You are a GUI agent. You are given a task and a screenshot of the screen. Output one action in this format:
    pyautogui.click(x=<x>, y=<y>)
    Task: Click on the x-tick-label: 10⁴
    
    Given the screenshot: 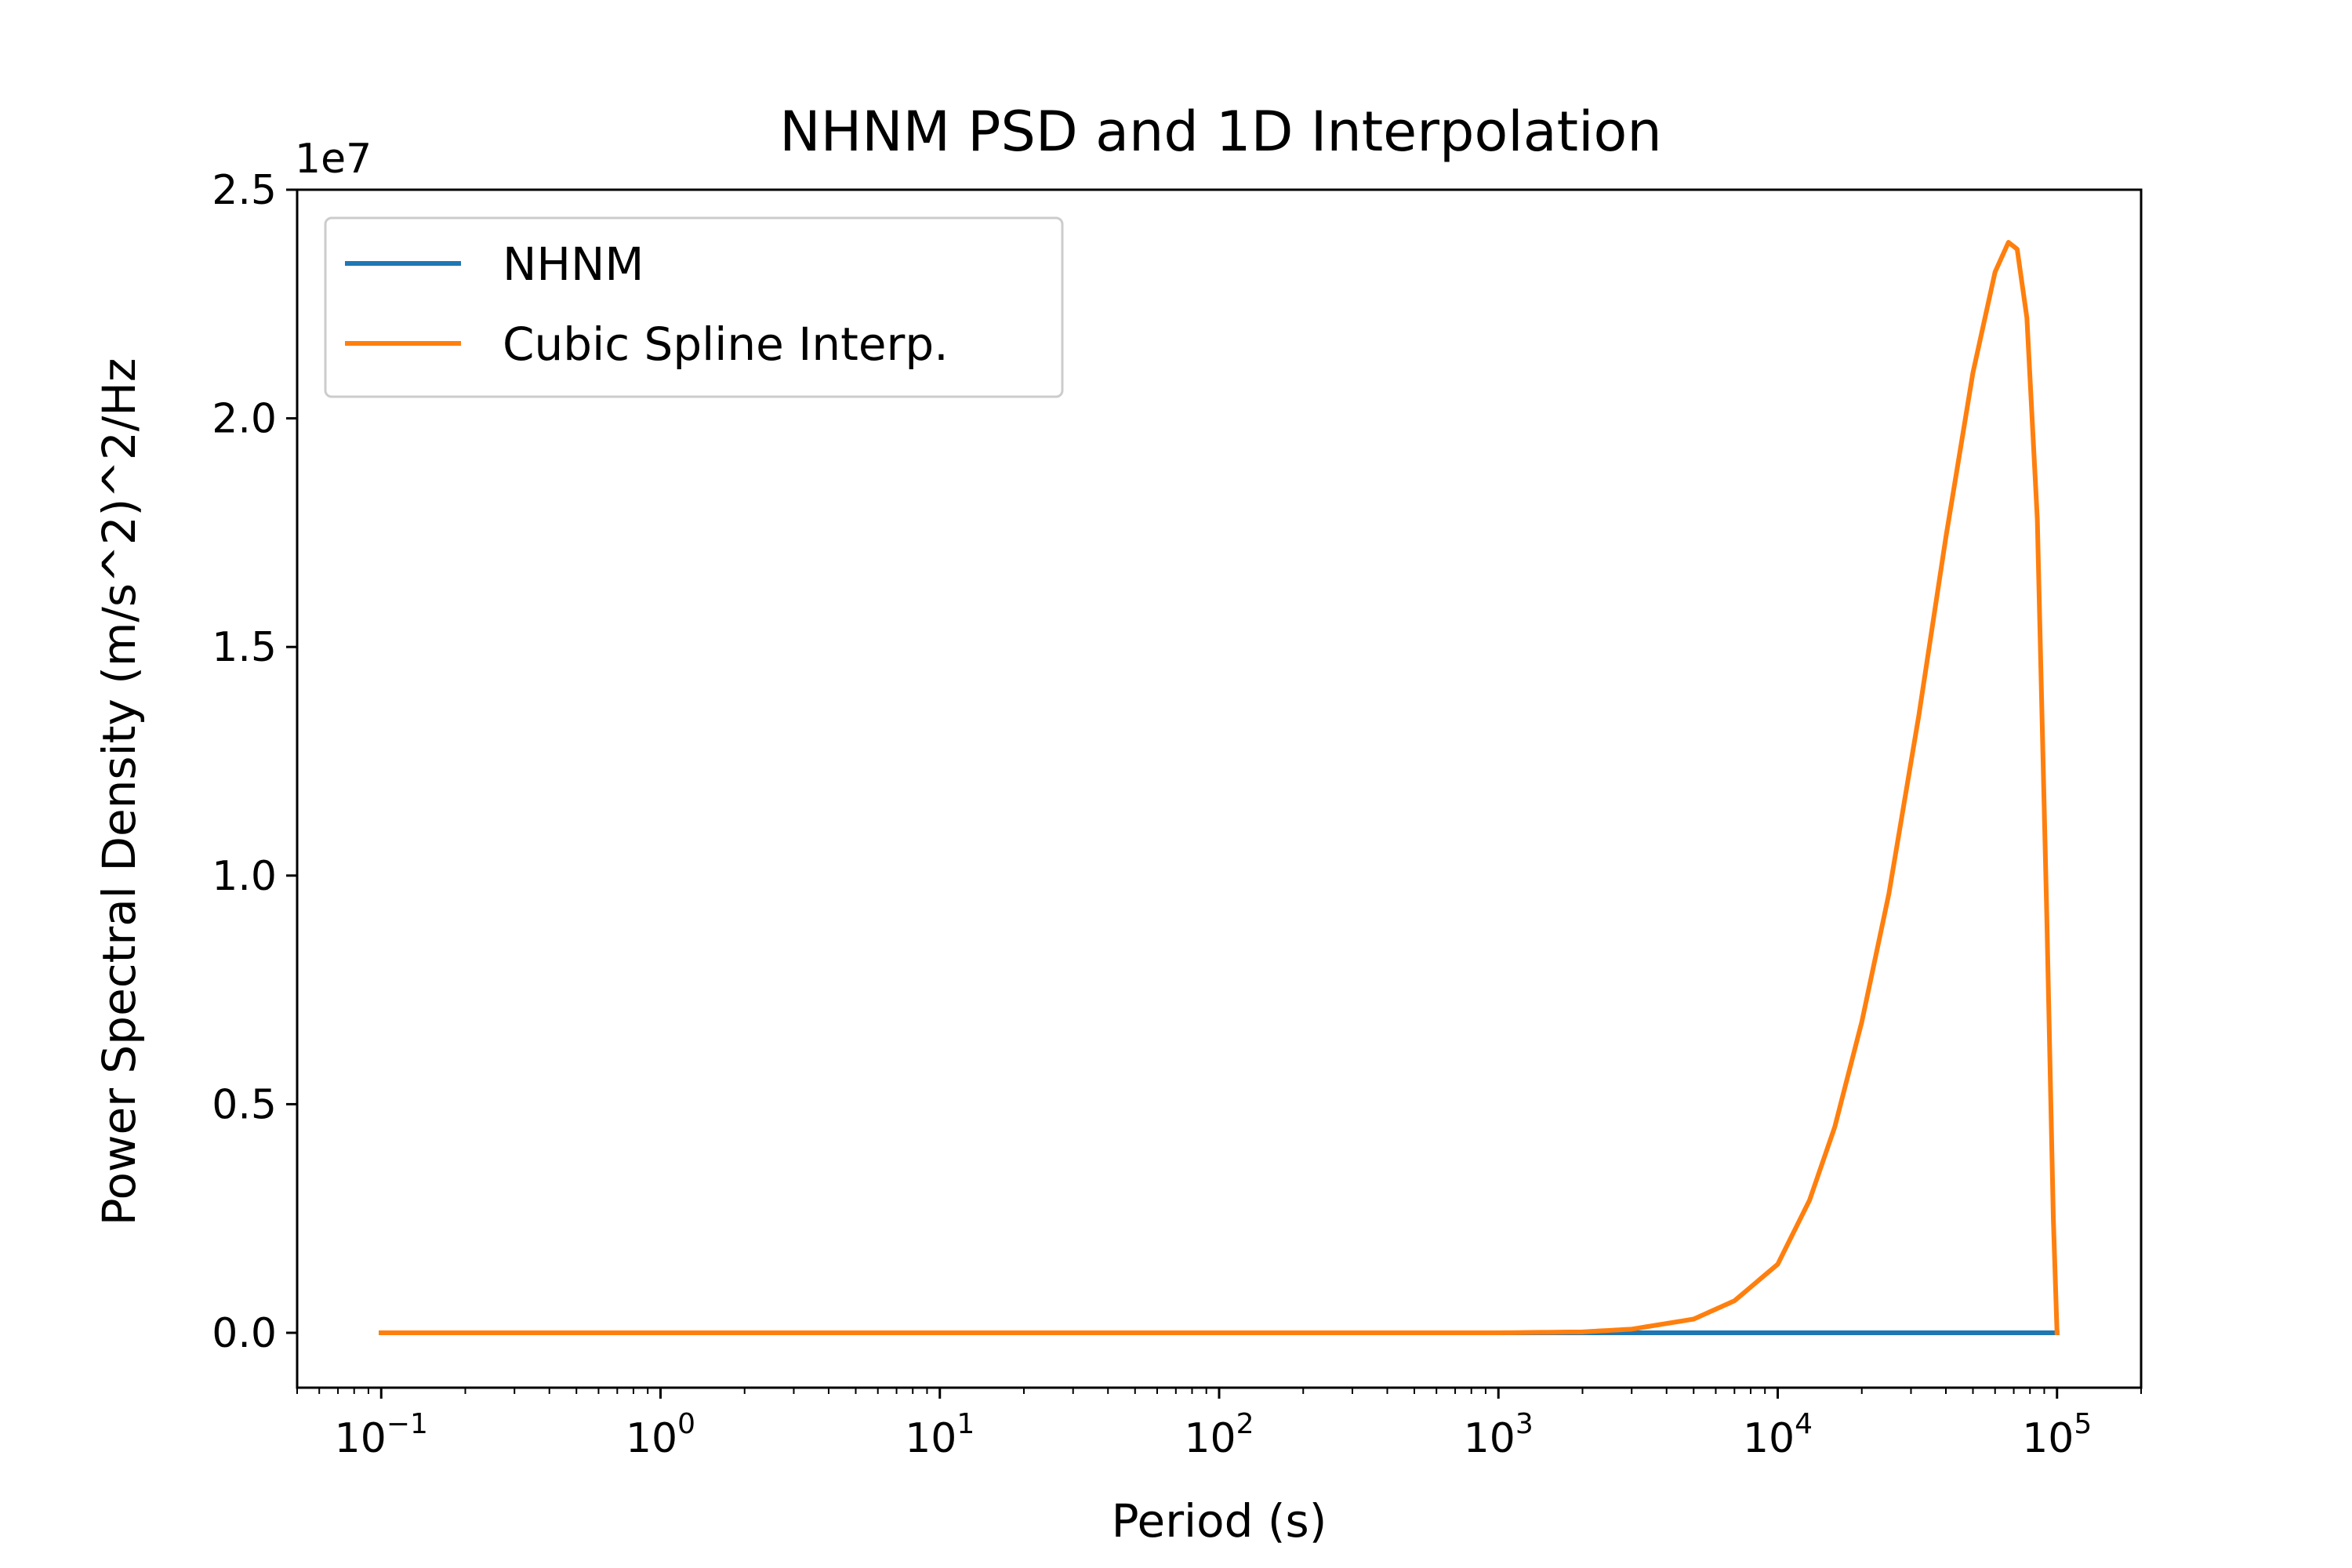 What is the action you would take?
    pyautogui.click(x=1778, y=1435)
    